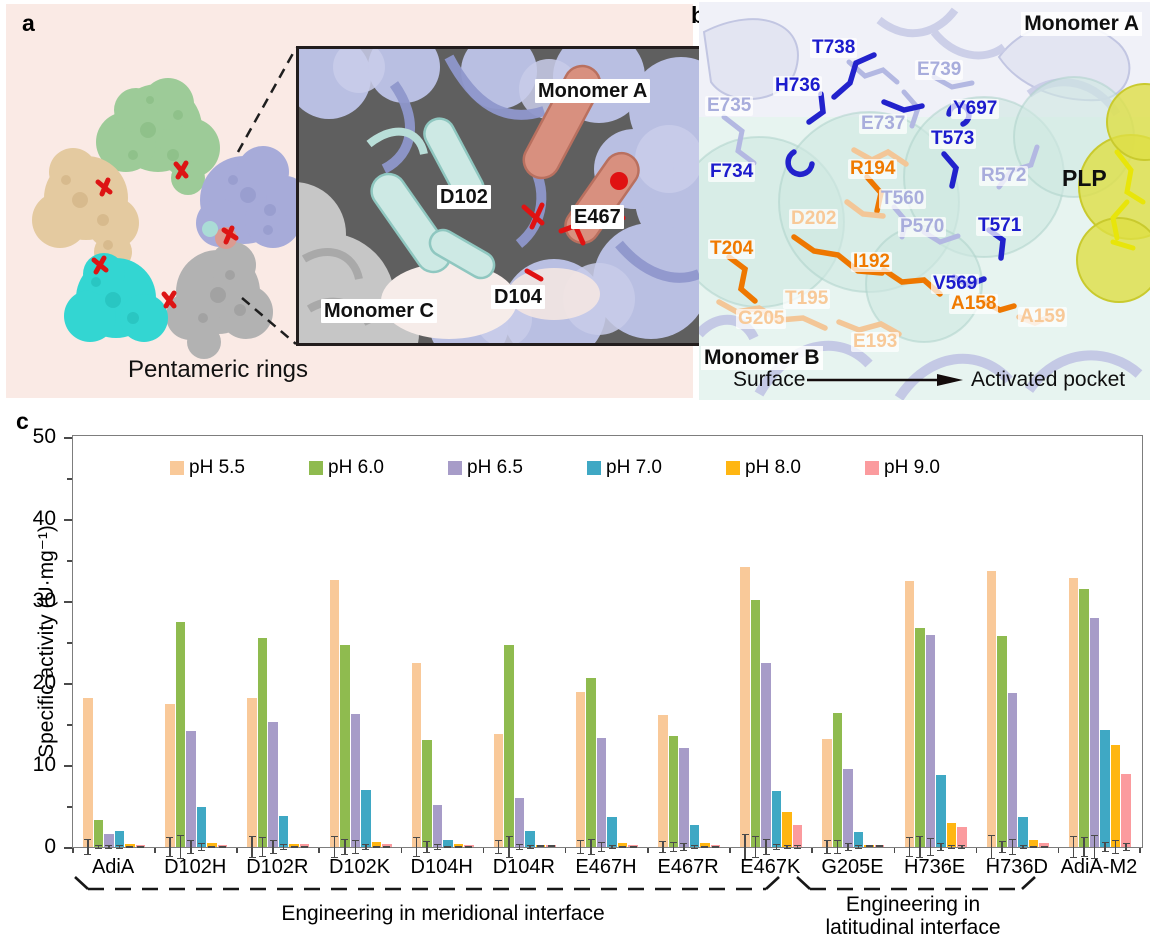 The width and height of the screenshot is (1150, 947). I want to click on bar-d102r-pH6.5, so click(273, 788).